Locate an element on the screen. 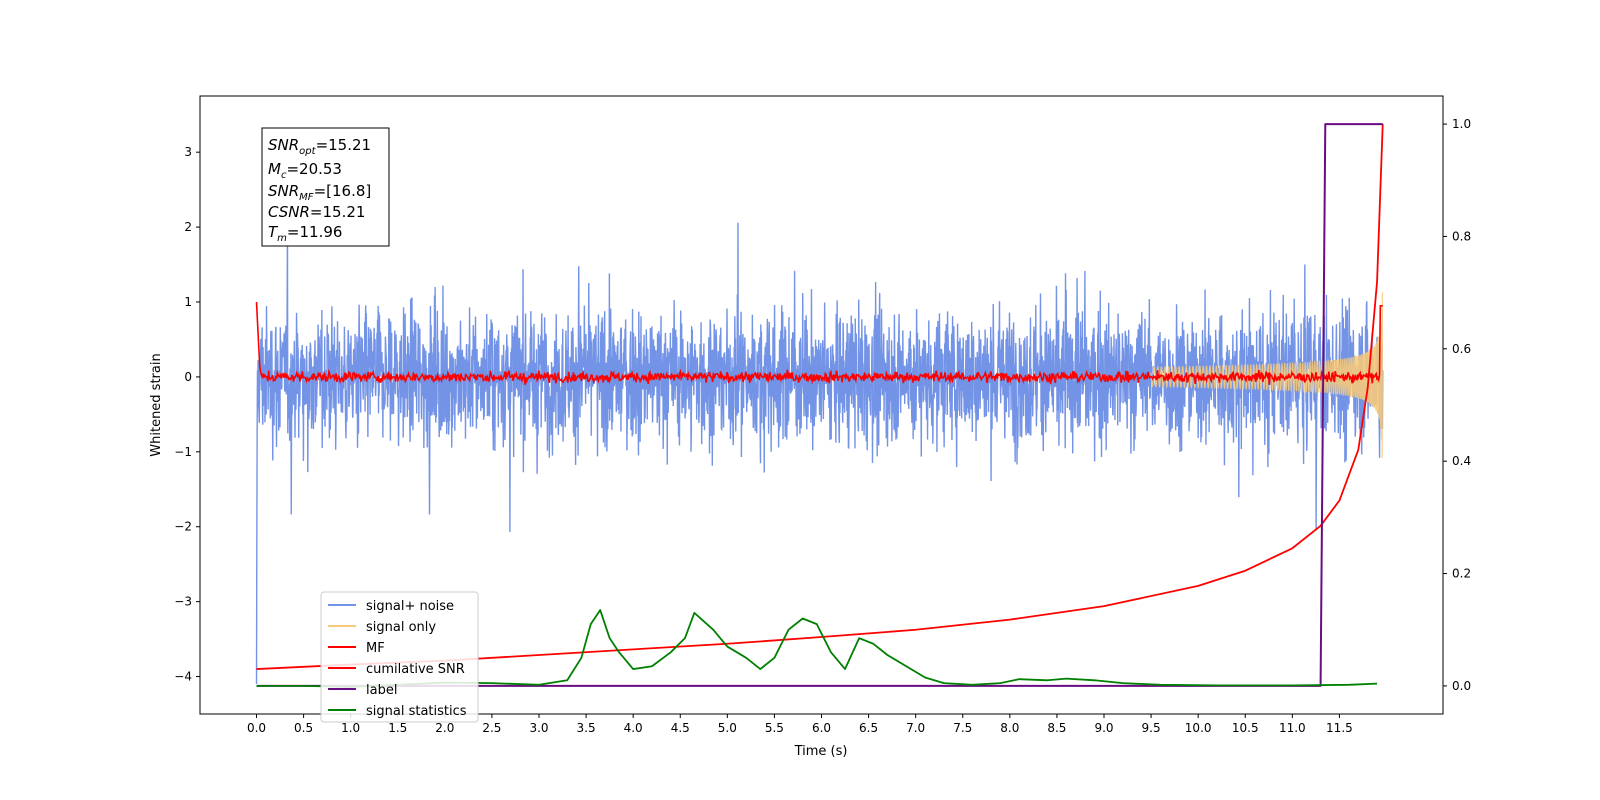 Image resolution: width=1600 pixels, height=800 pixels. legend-frame is located at coordinates (399, 657).